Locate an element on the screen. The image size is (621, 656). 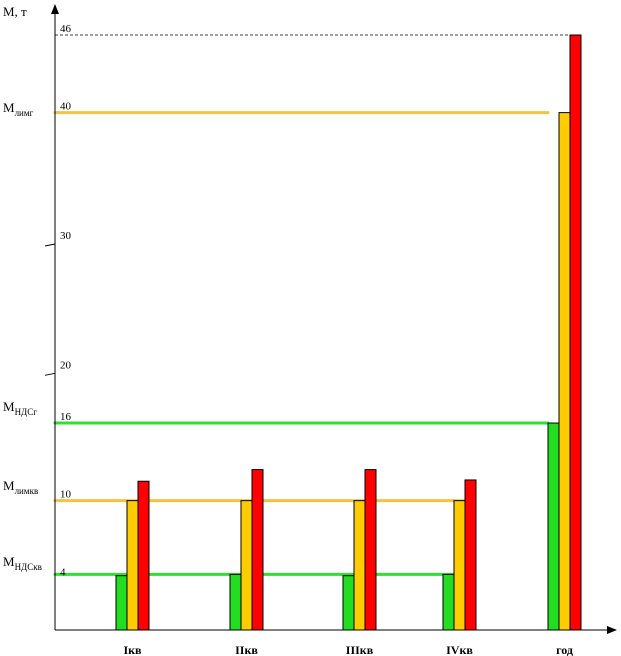
y-tick-label-20: 20 is located at coordinates (66, 365).